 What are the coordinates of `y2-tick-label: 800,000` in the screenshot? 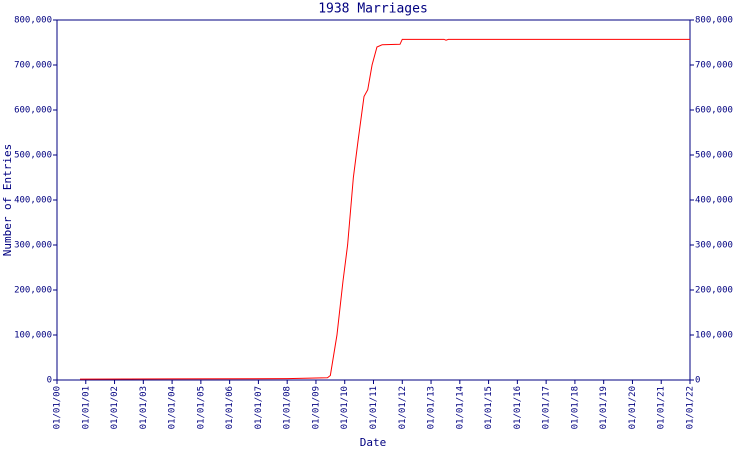 It's located at (714, 21).